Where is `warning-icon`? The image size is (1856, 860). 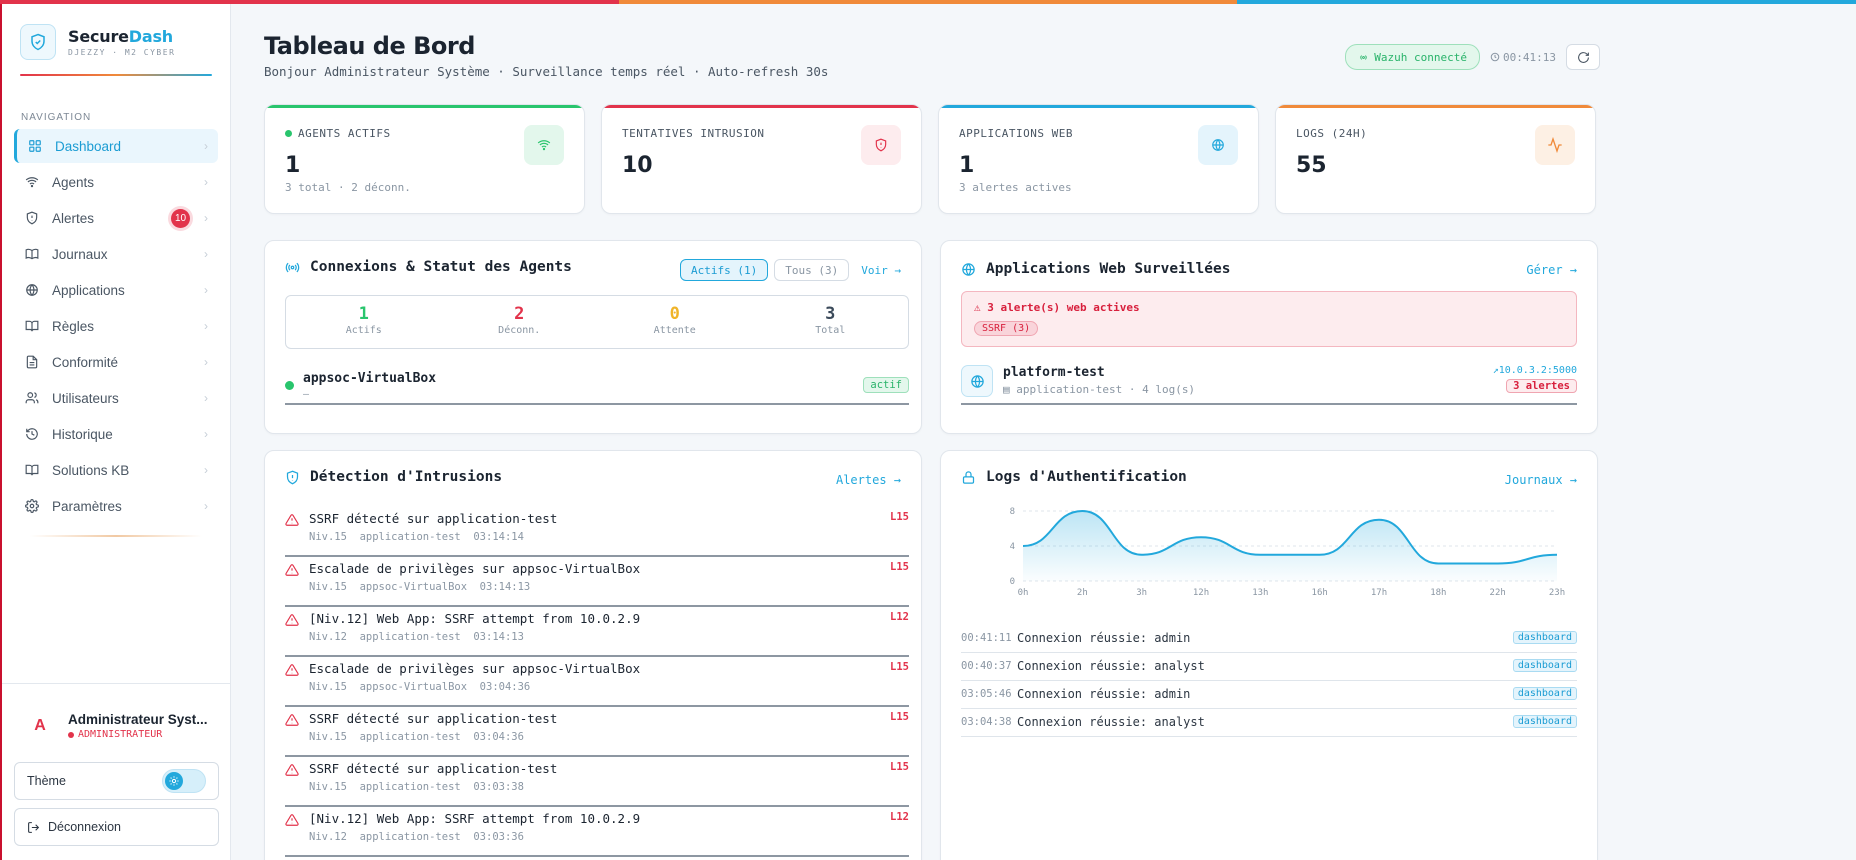
warning-icon is located at coordinates (292, 522).